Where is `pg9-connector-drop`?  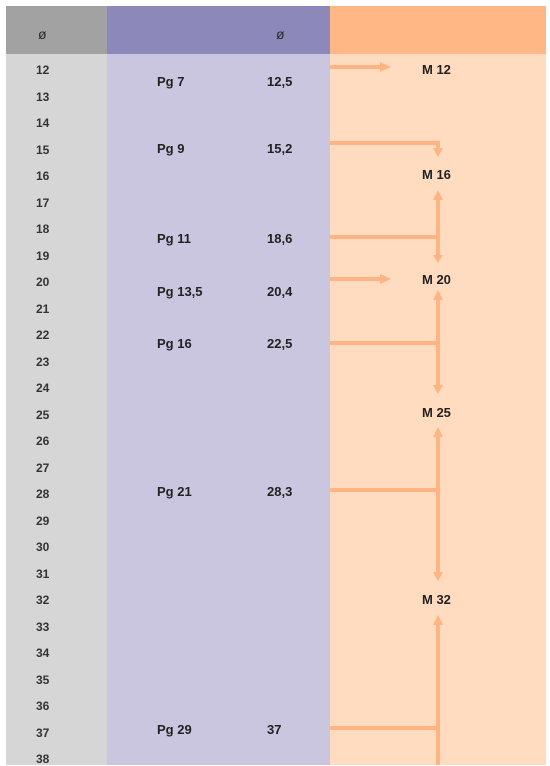 pg9-connector-drop is located at coordinates (438, 145).